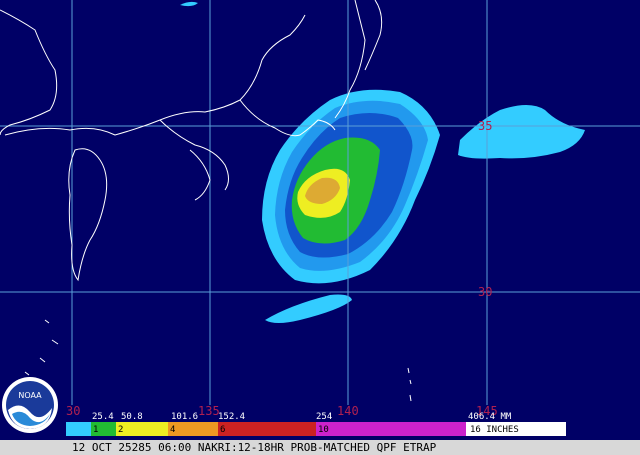  What do you see at coordinates (73, 411) in the screenshot?
I see `lon-label: 30` at bounding box center [73, 411].